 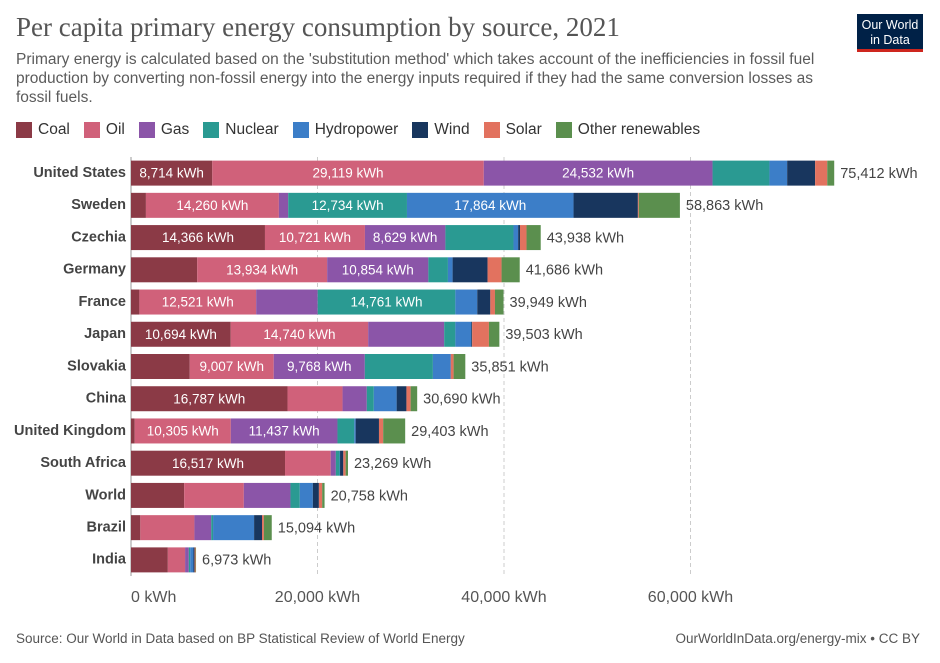 What do you see at coordinates (104, 130) in the screenshot?
I see `legend-item: Oil` at bounding box center [104, 130].